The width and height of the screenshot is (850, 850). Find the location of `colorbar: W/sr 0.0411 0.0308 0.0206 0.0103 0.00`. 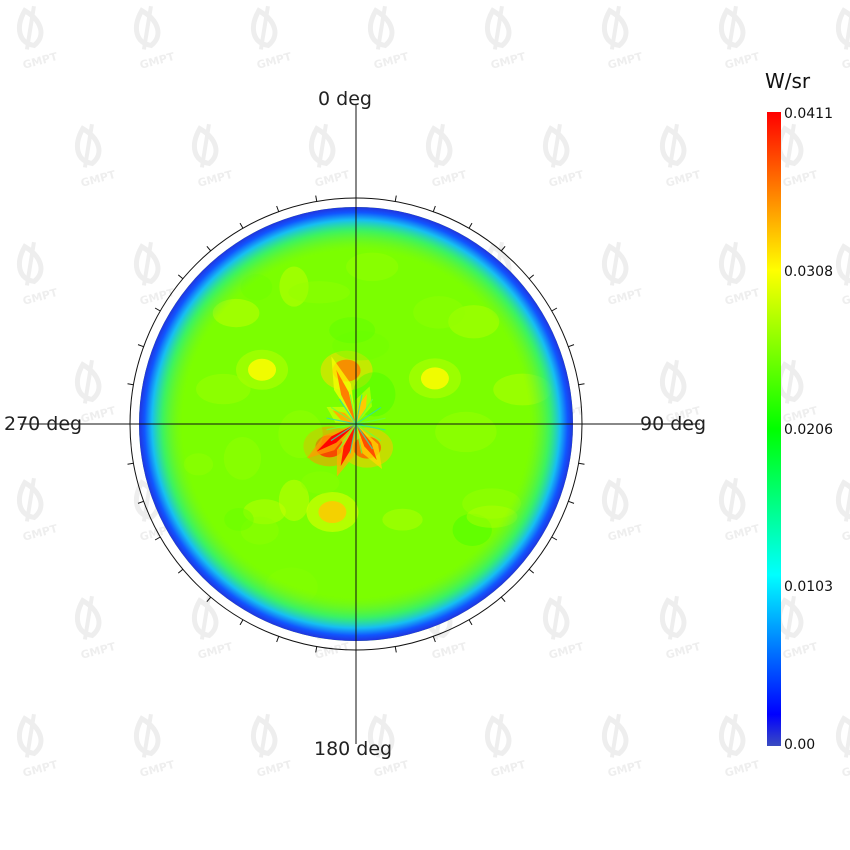

colorbar: W/sr 0.0411 0.0308 0.0206 0.0103 0.00 is located at coordinates (799, 411).